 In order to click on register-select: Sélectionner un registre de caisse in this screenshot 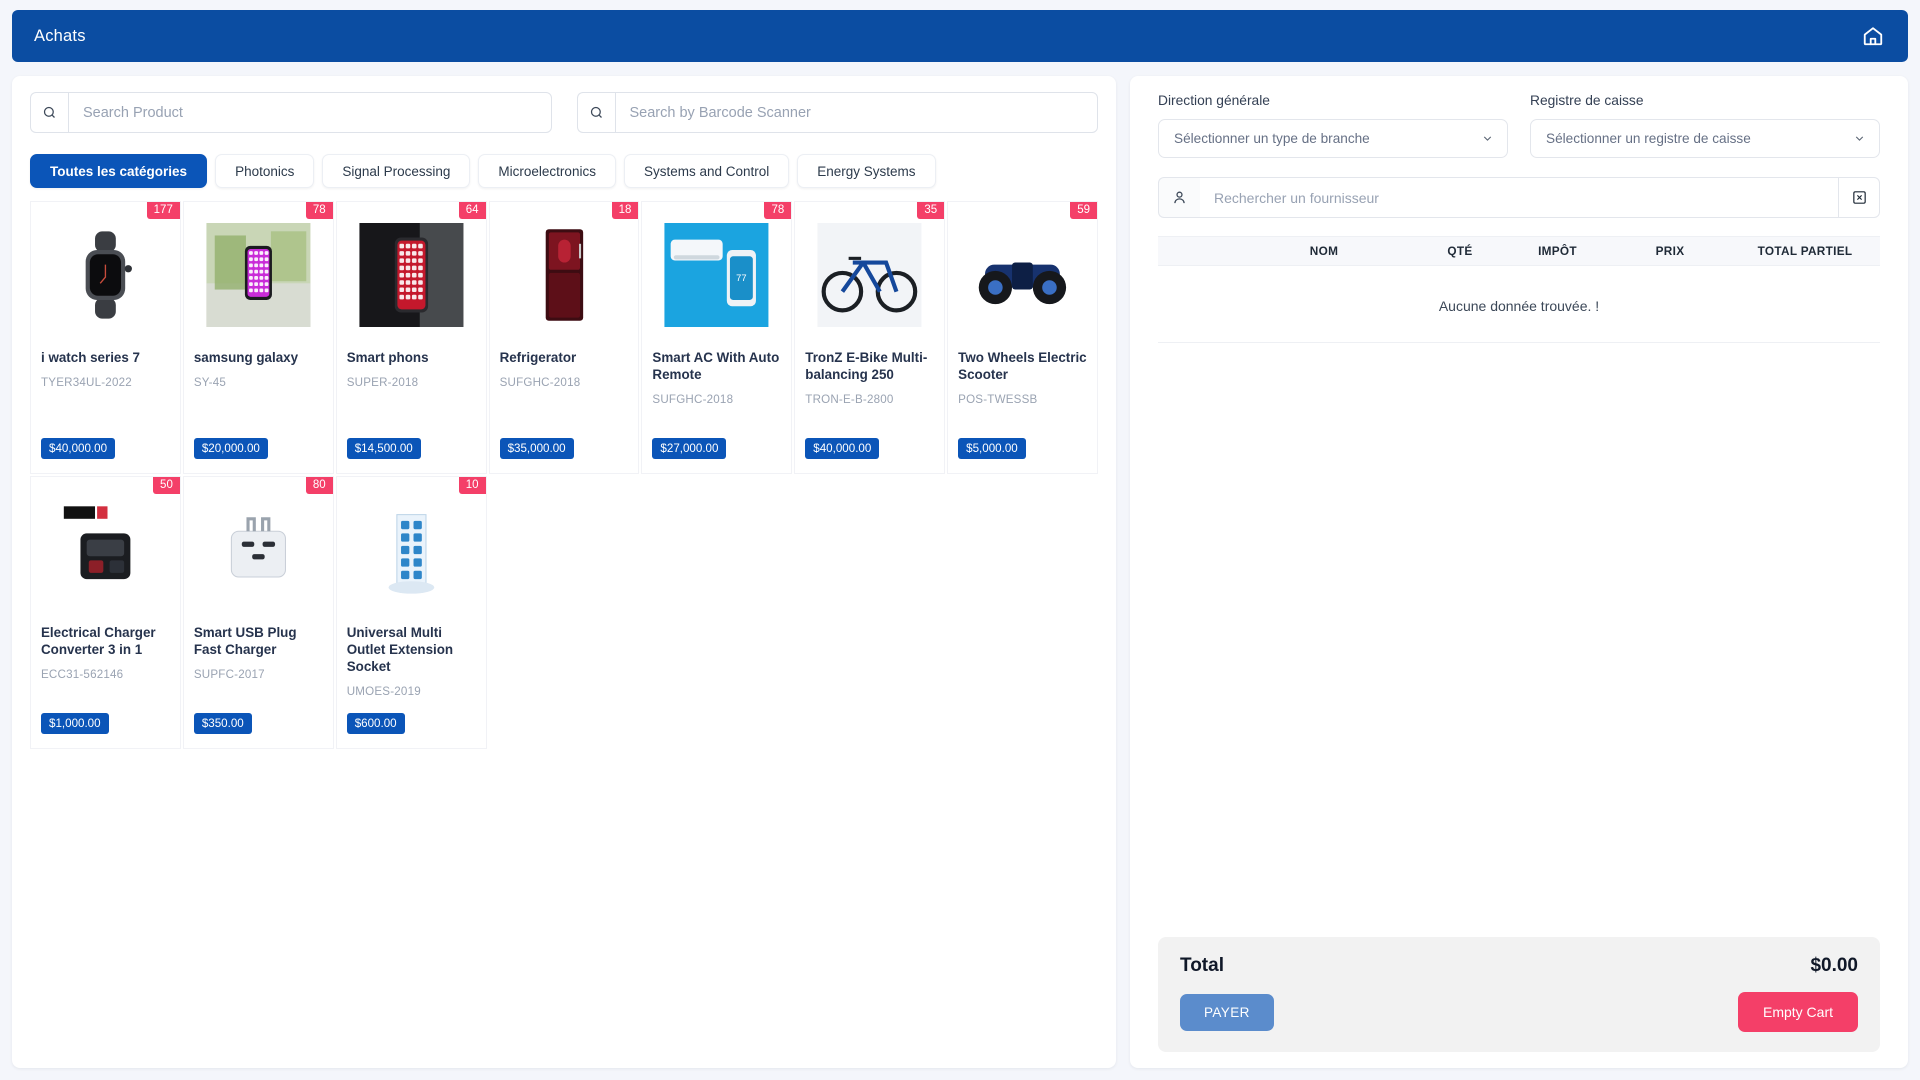, I will do `click(1705, 138)`.